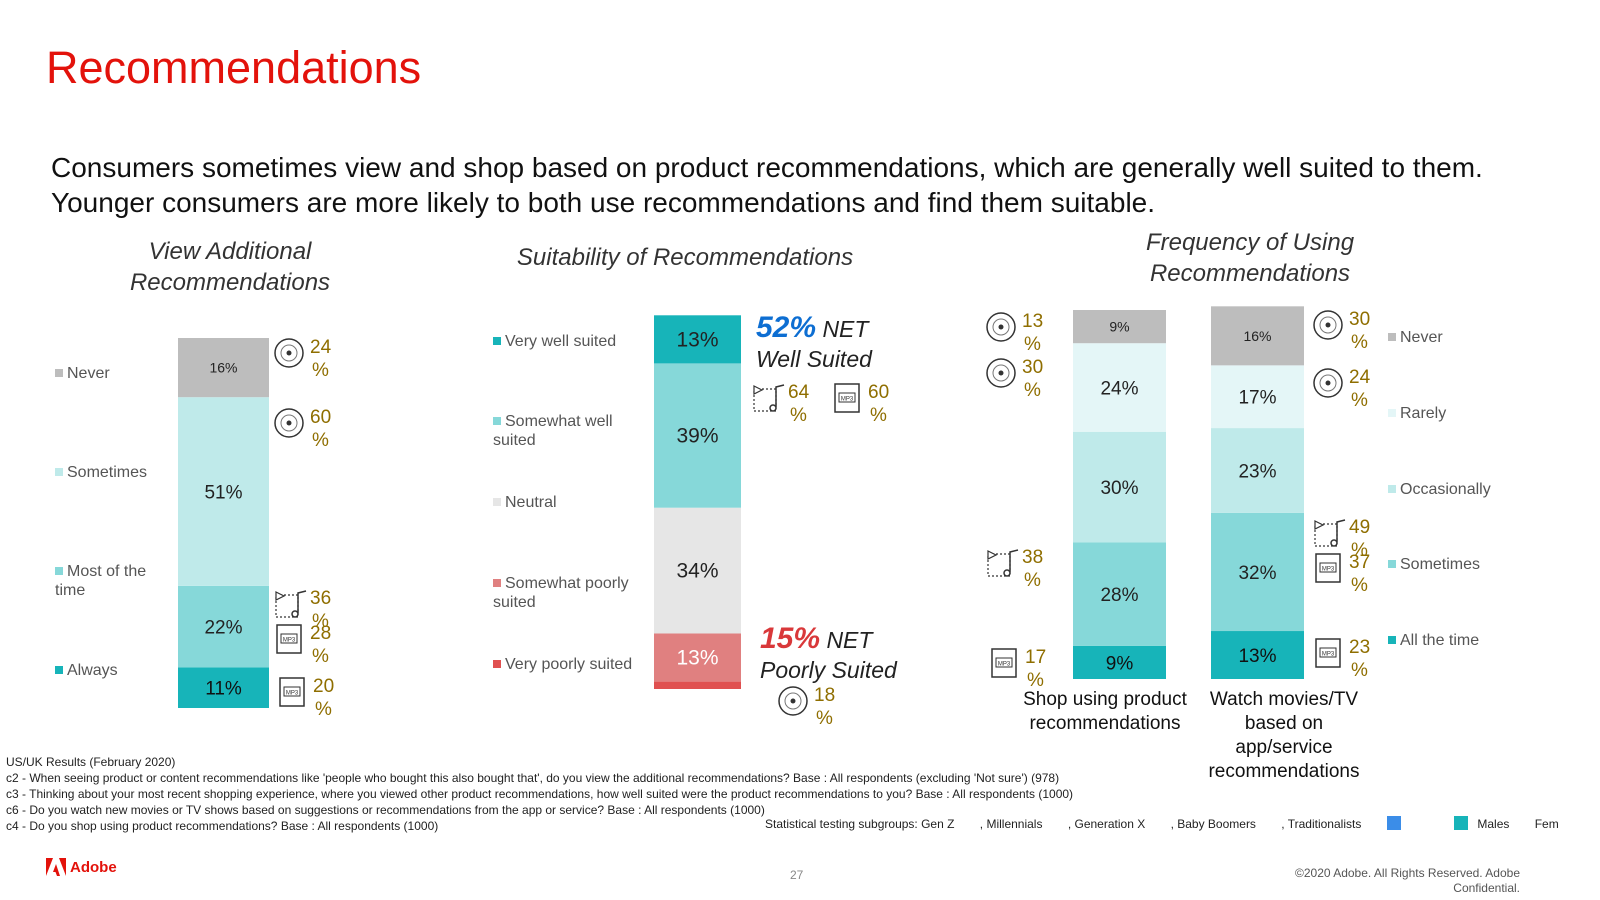 This screenshot has height=900, width=1600. I want to click on suit-bar-very-poorly-suited, so click(697, 685).